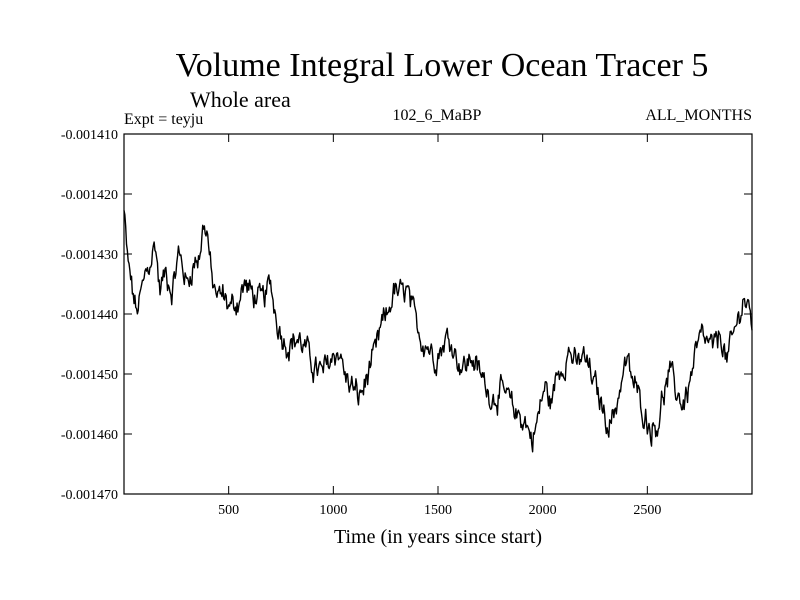  What do you see at coordinates (89, 315) in the screenshot?
I see `y-tick-label: -0.001440` at bounding box center [89, 315].